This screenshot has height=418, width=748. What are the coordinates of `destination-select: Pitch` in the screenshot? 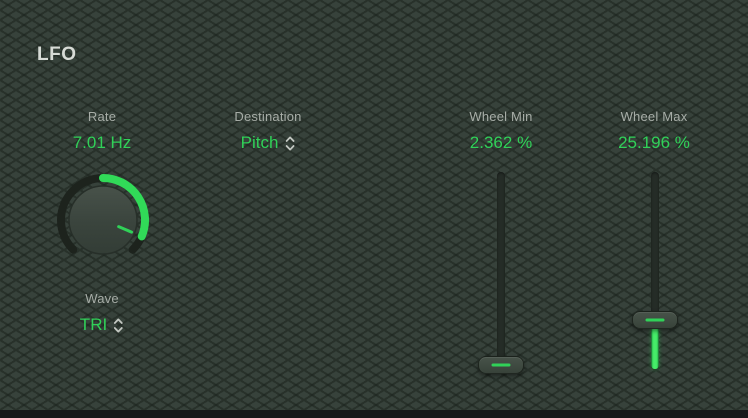 It's located at (268, 143).